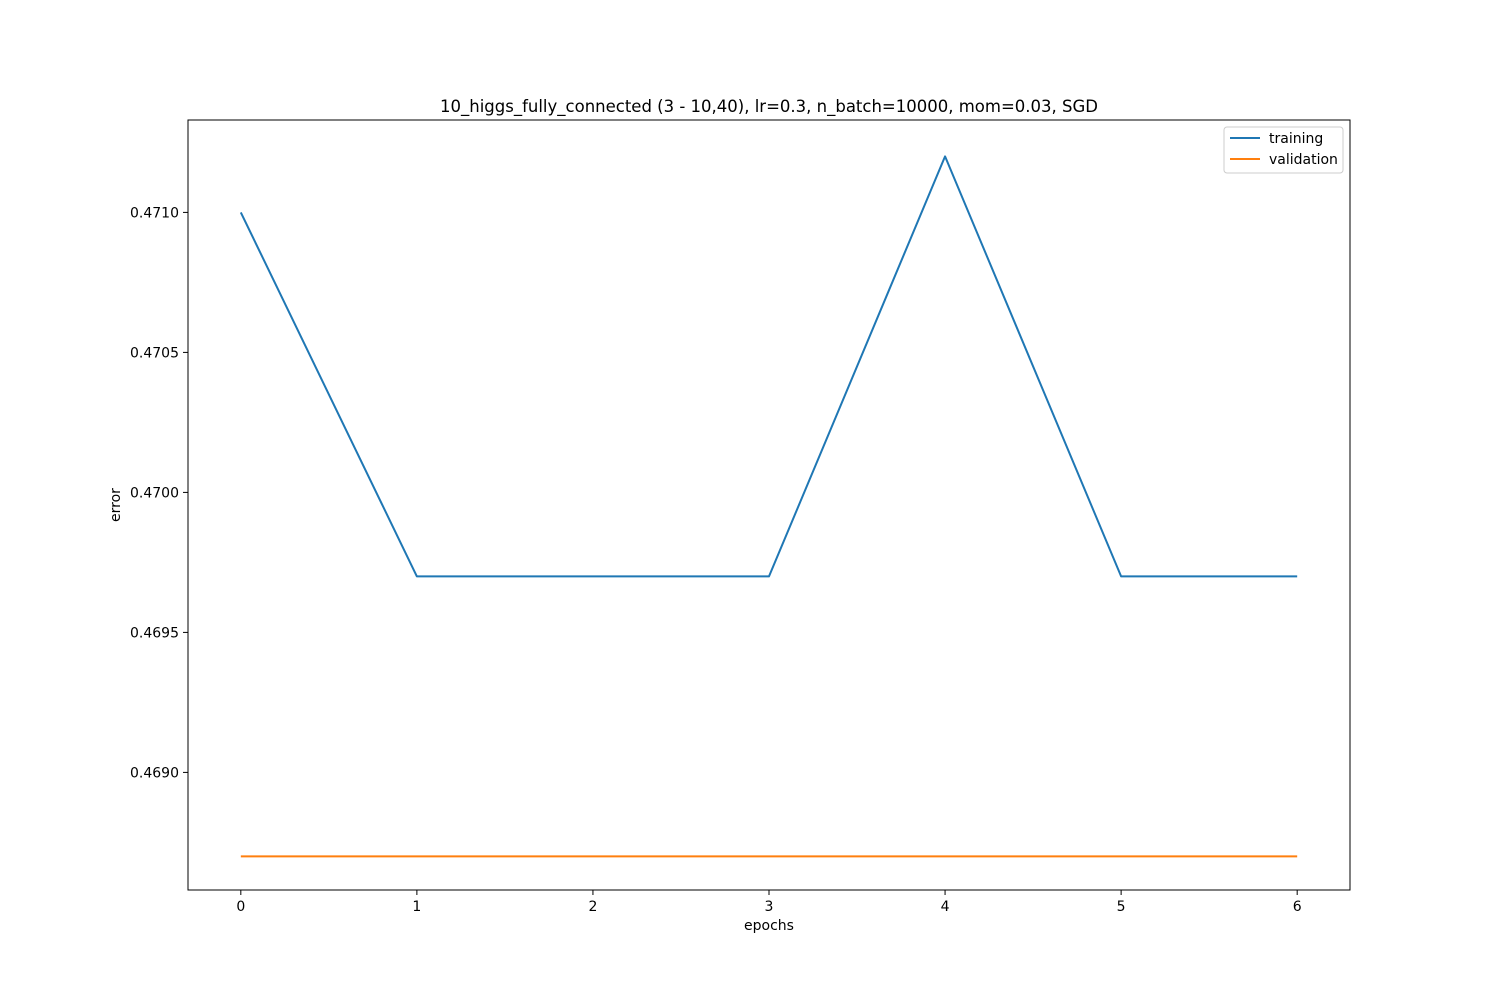 This screenshot has height=1000, width=1500. I want to click on y-tick-label: 0.4710, so click(154, 213).